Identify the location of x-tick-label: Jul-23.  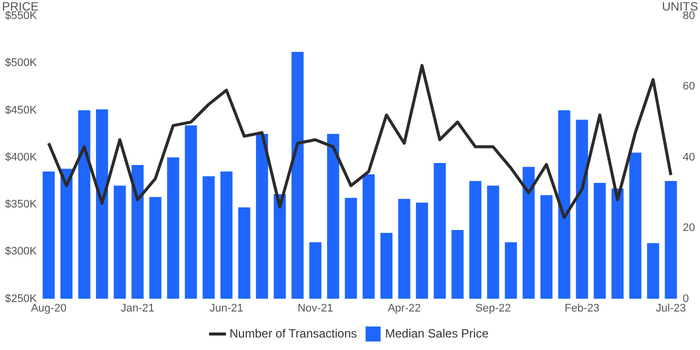
(671, 308).